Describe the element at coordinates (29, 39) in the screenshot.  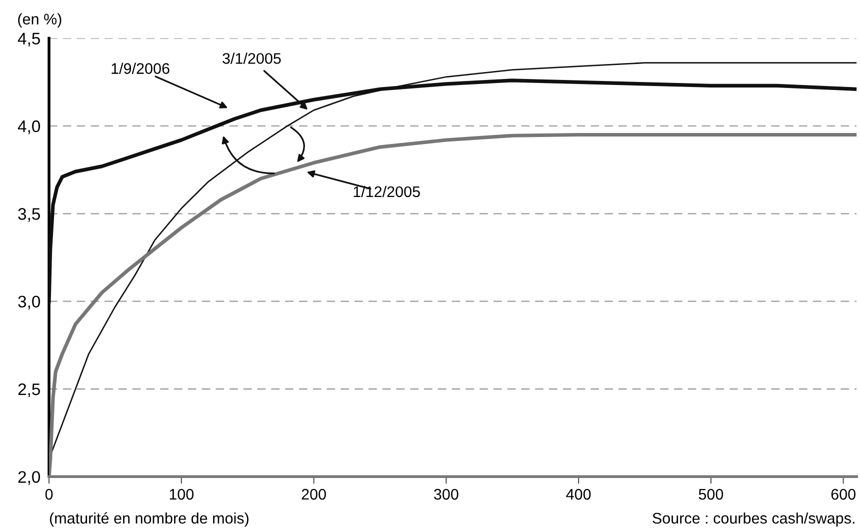
I see `y-tick-label: 4,5` at that location.